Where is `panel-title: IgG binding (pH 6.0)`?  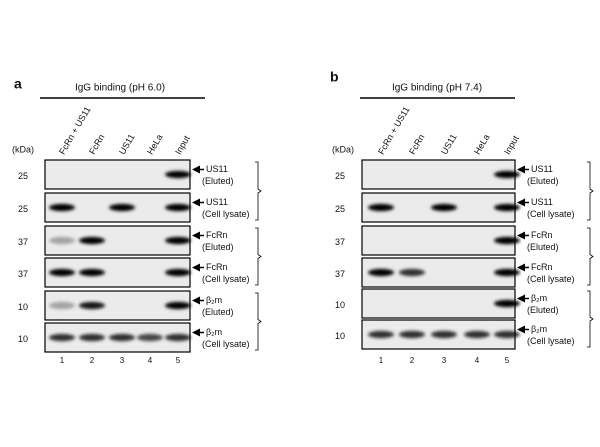
panel-title: IgG binding (pH 6.0) is located at coordinates (120, 88).